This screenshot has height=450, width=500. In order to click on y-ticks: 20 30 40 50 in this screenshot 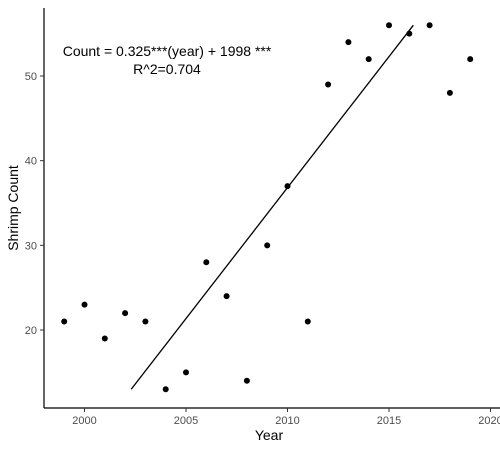, I will do `click(34, 204)`.